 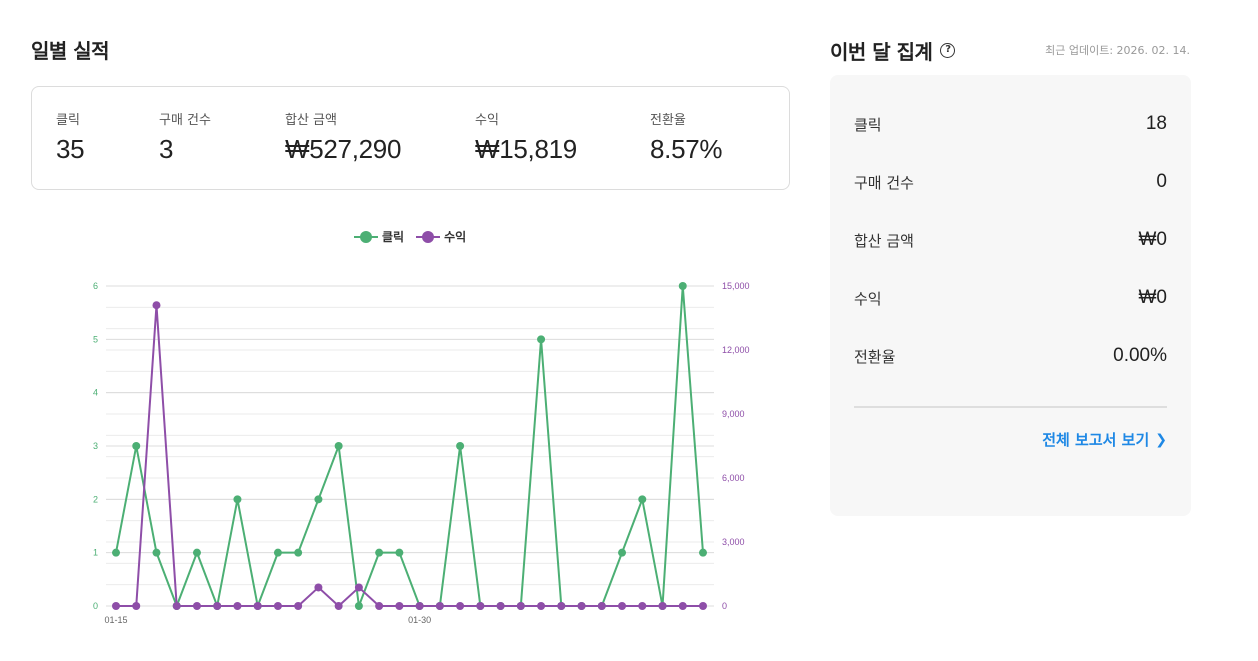 I want to click on y-left-tick-label: 2, so click(x=95, y=499).